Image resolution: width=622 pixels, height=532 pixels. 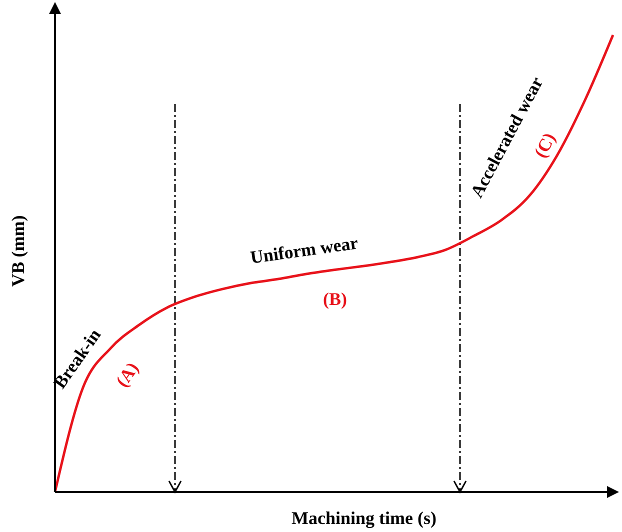 I want to click on annotation: (C), so click(x=545, y=145).